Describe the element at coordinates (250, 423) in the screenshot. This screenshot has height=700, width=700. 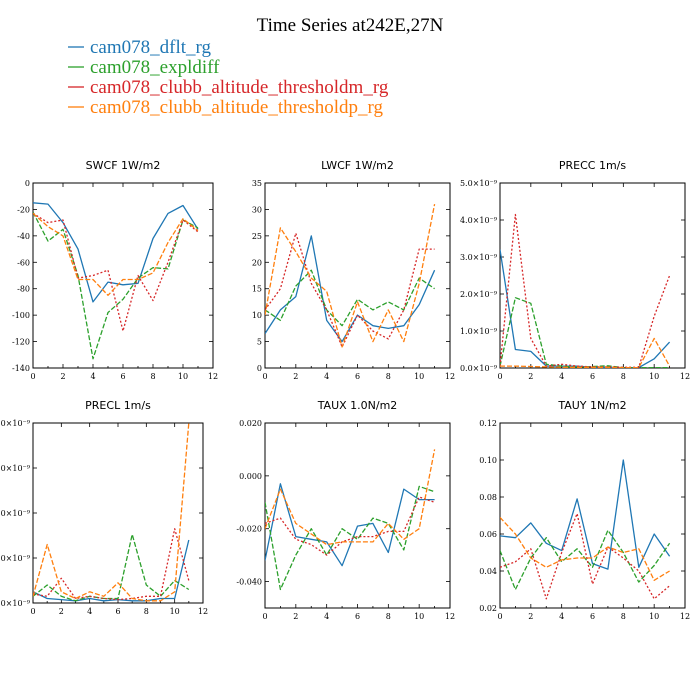
I see `y-tick-label: 0.020` at that location.